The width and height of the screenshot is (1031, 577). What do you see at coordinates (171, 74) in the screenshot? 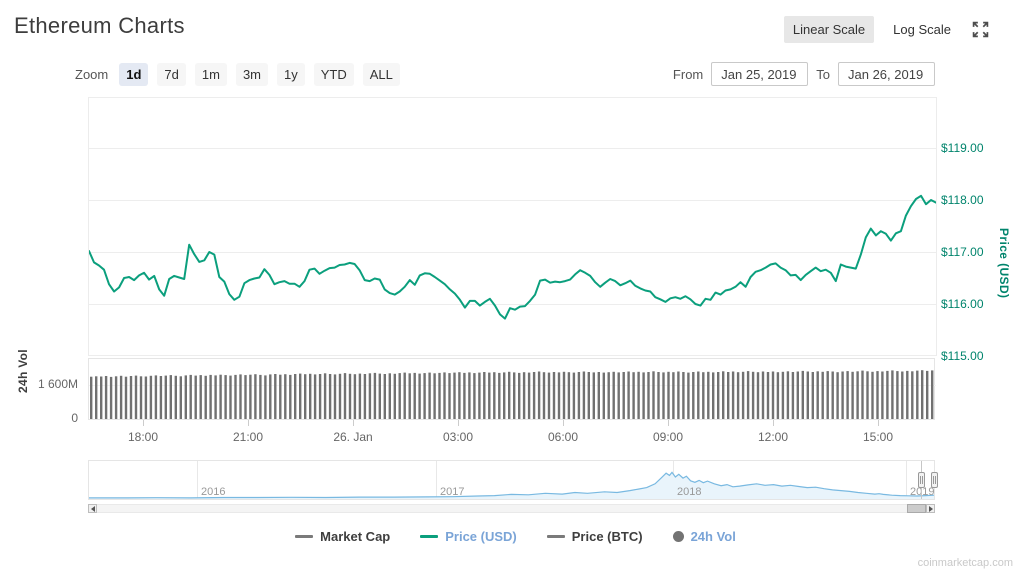
I see `zoom-button-7d: 7d` at bounding box center [171, 74].